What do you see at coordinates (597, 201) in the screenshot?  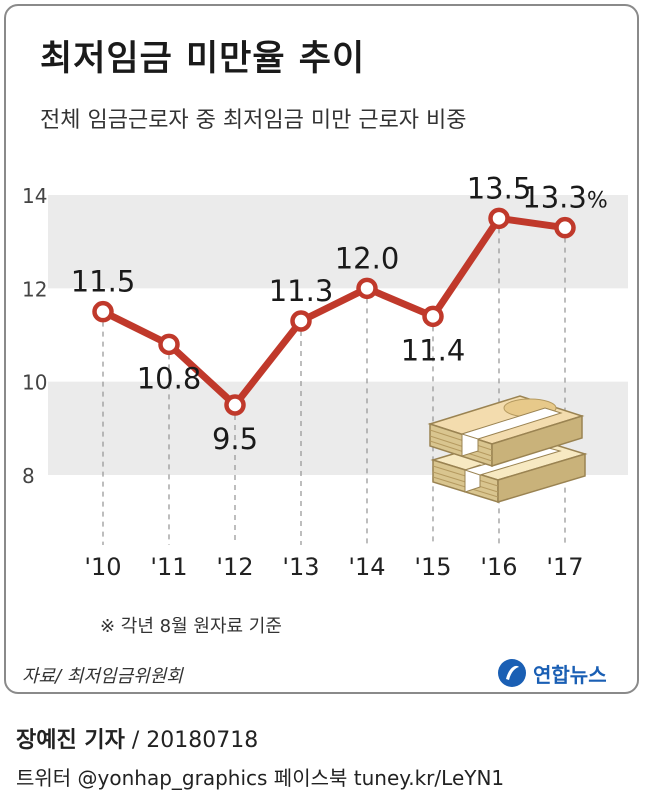 I see `unit-label: %` at bounding box center [597, 201].